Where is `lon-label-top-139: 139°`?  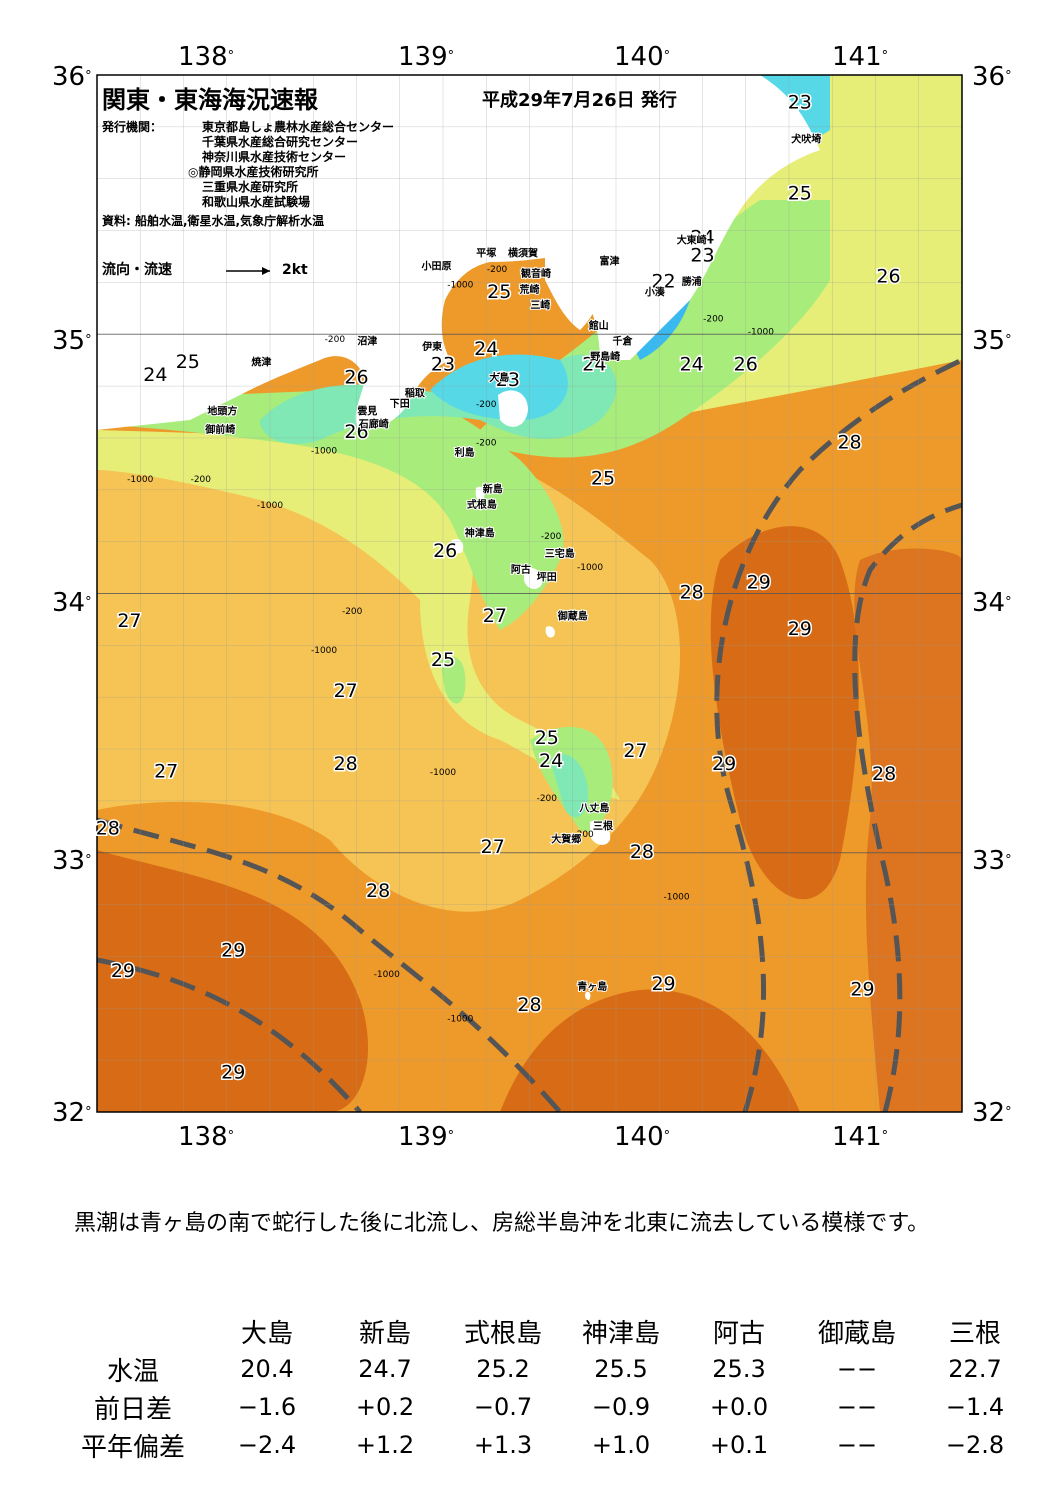 lon-label-top-139: 139° is located at coordinates (426, 57).